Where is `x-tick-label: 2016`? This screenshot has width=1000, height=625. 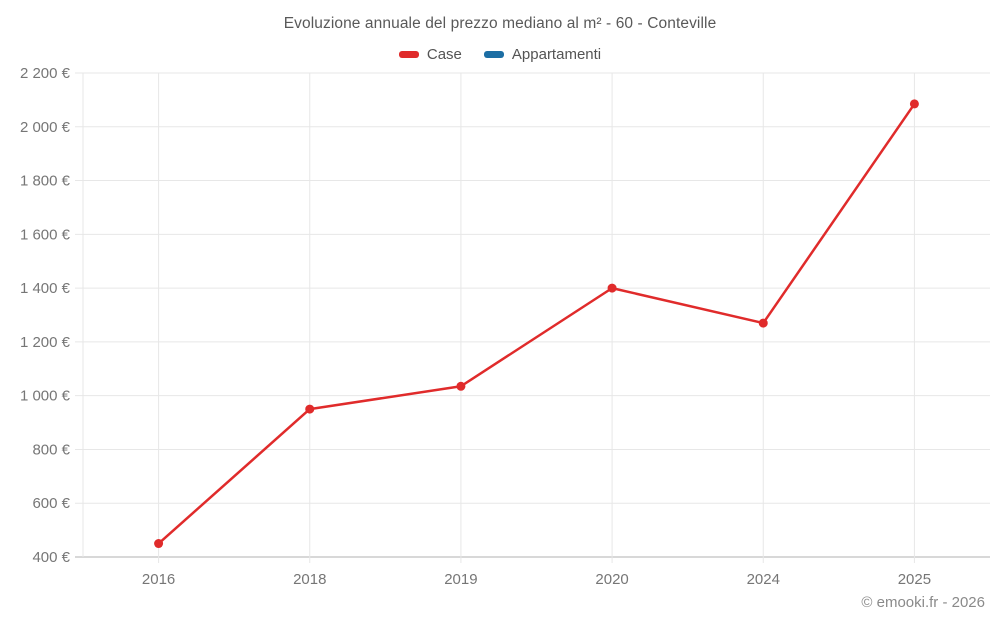 x-tick-label: 2016 is located at coordinates (158, 579).